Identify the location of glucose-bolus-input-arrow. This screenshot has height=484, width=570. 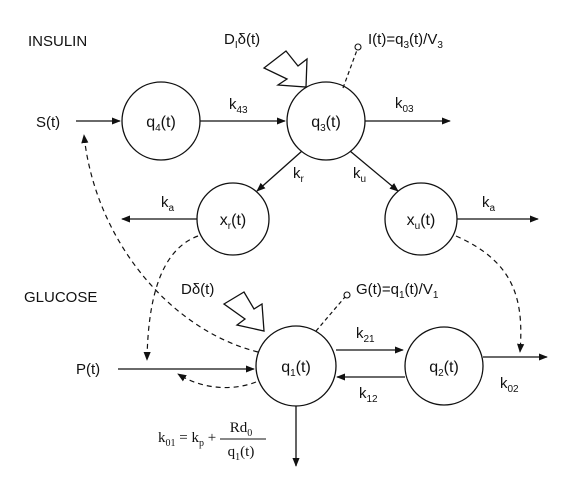
(243, 311).